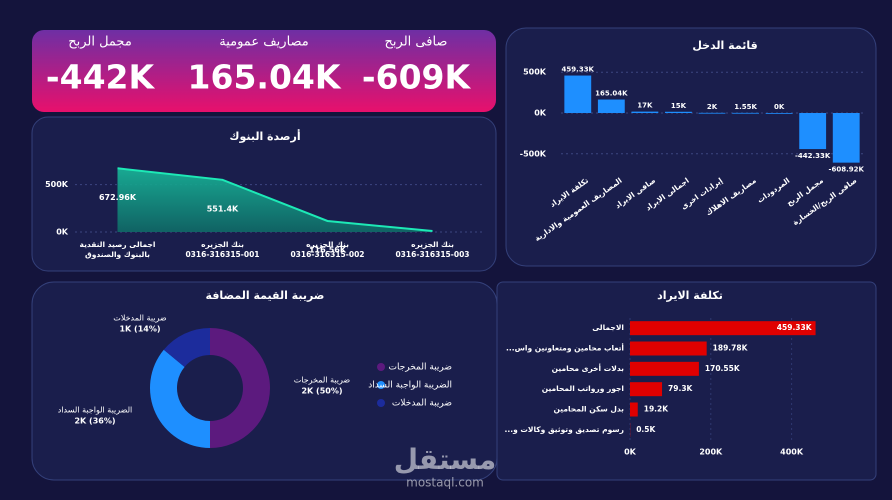 The width and height of the screenshot is (892, 500). Describe the element at coordinates (140, 318) in the screenshot. I see `slice-label: ضريبة المدخلات` at that location.